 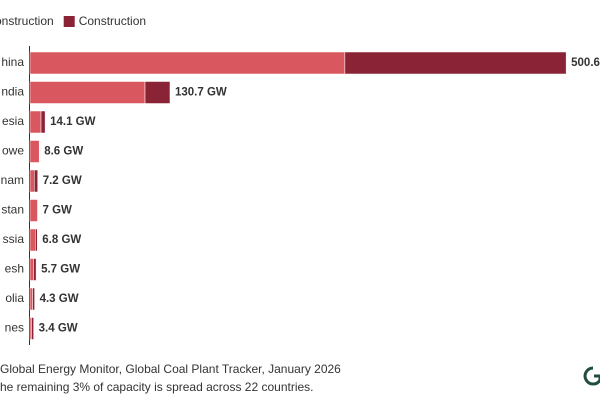 What do you see at coordinates (14, 328) in the screenshot?
I see `category-label: nes` at bounding box center [14, 328].